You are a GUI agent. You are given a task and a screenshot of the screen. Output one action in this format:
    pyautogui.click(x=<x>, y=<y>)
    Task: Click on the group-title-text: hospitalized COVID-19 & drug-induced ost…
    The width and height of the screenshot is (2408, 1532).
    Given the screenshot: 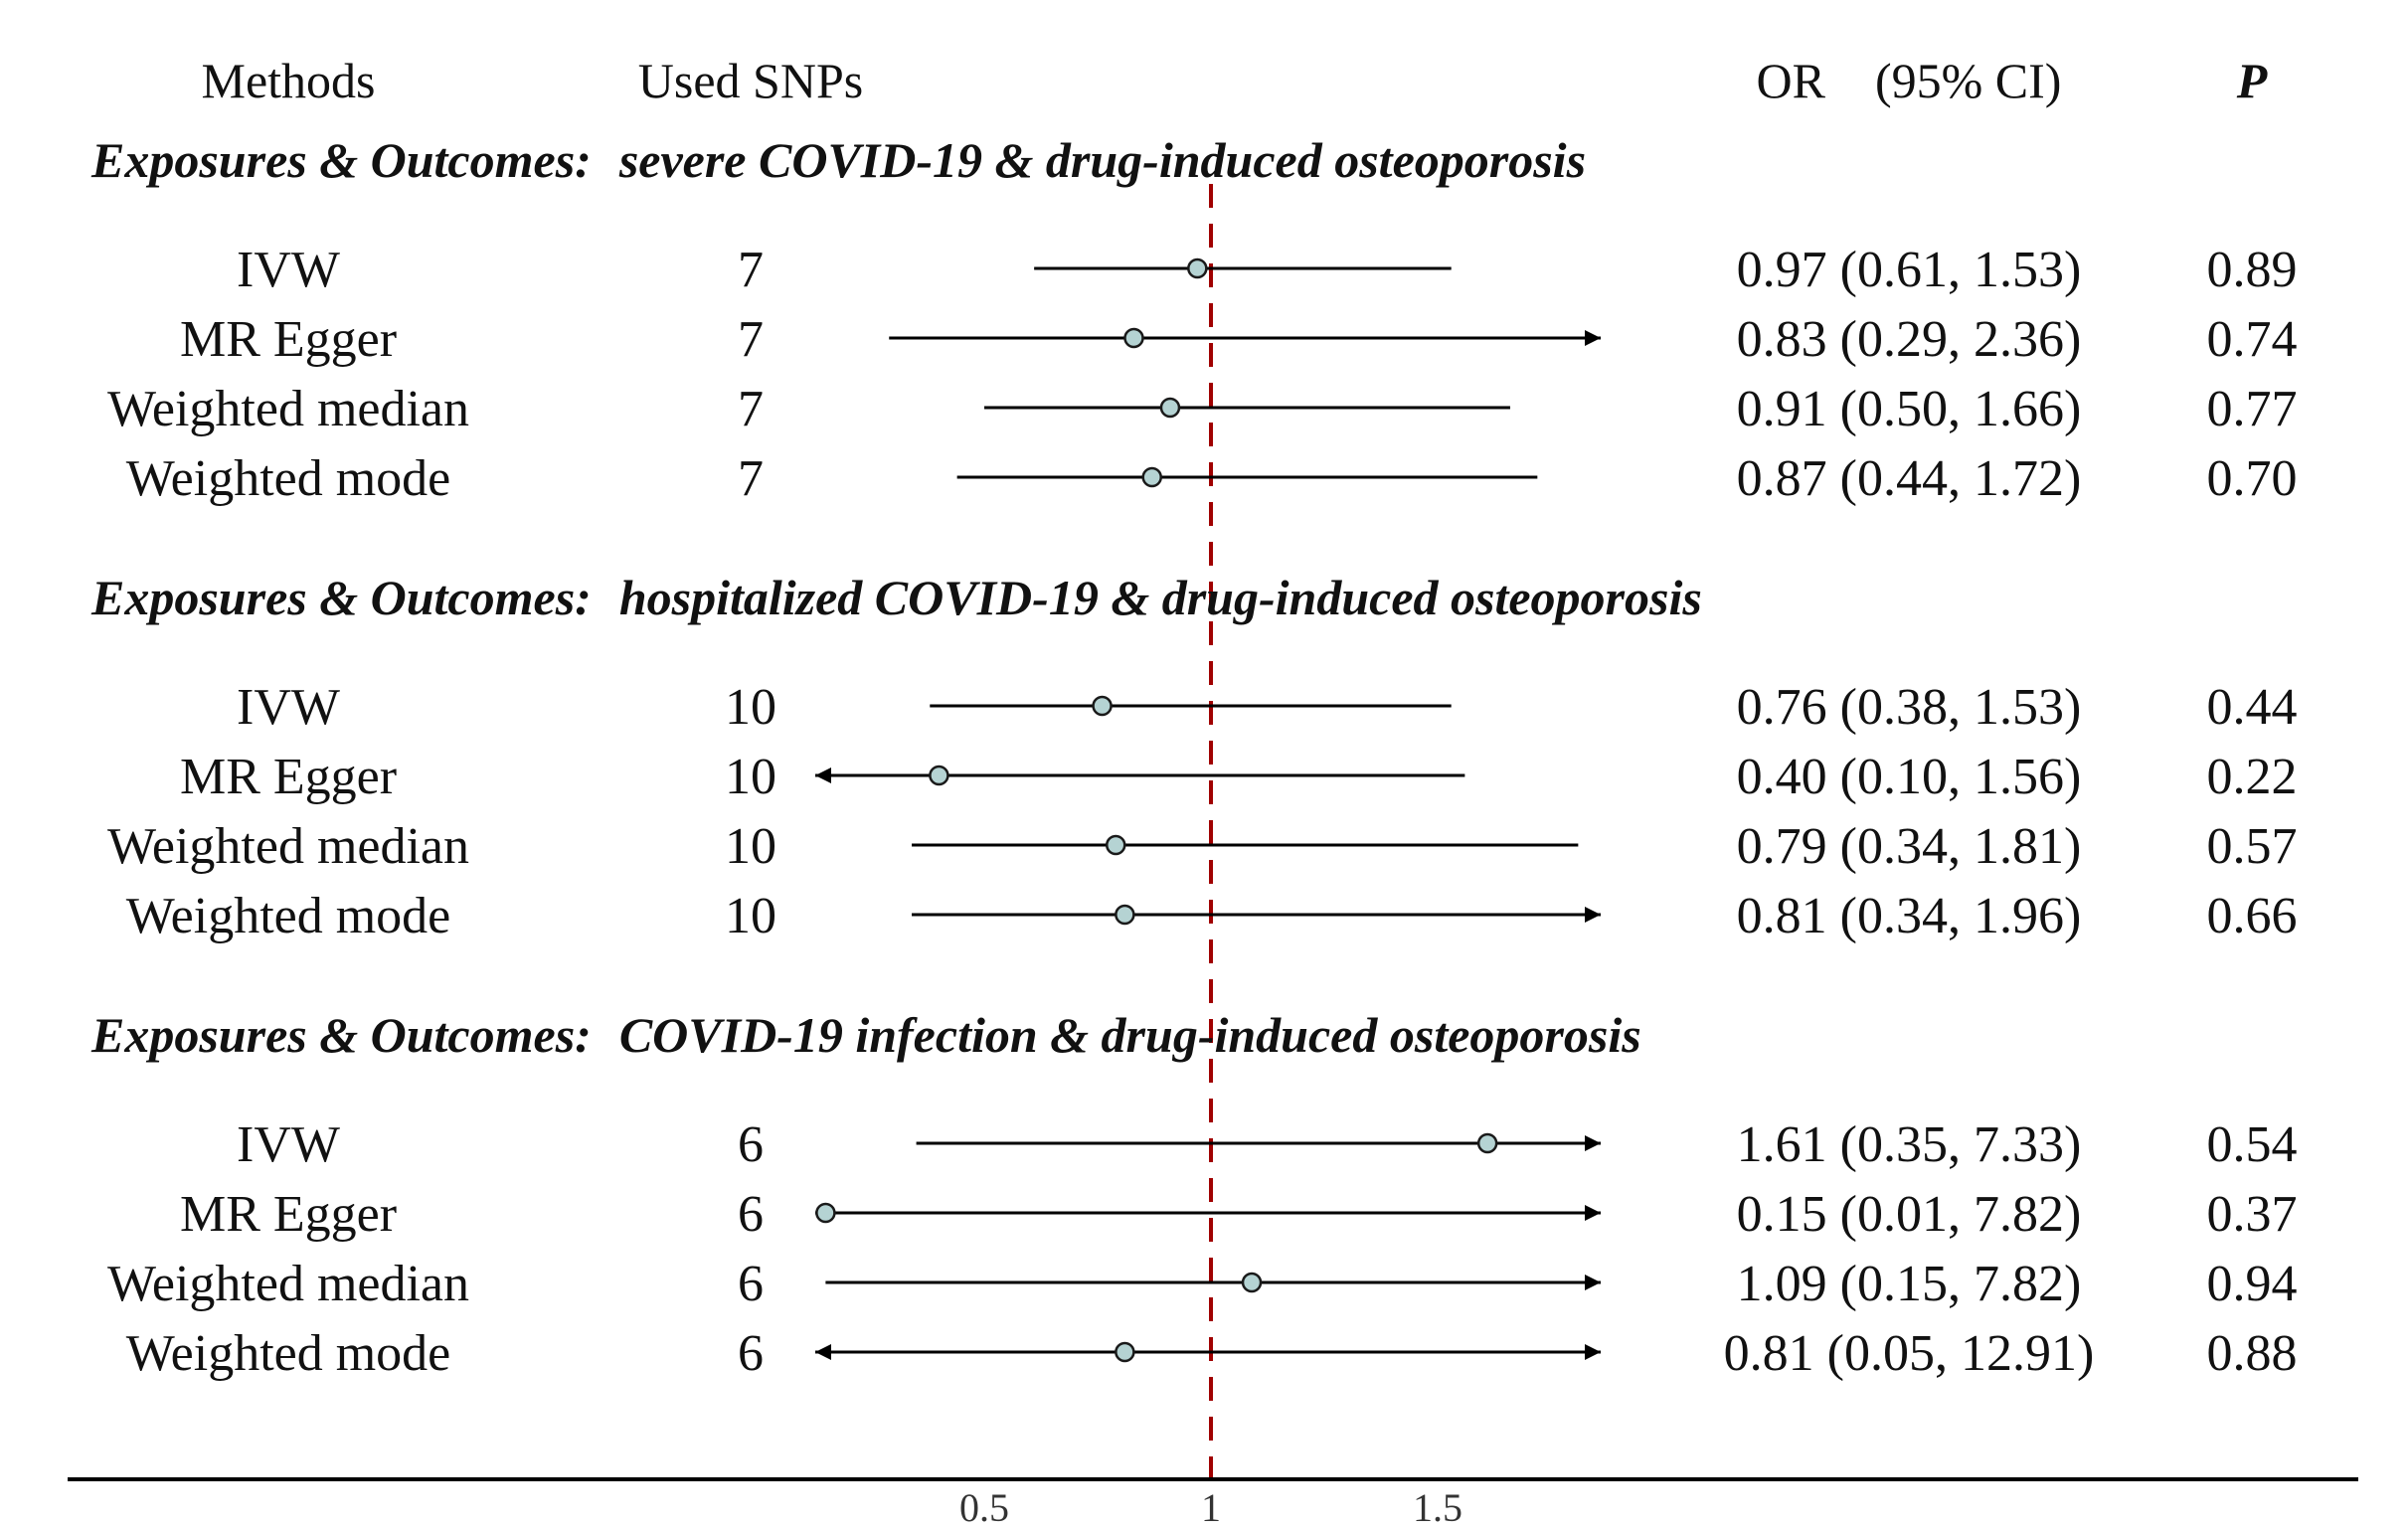 What is the action you would take?
    pyautogui.click(x=1160, y=597)
    